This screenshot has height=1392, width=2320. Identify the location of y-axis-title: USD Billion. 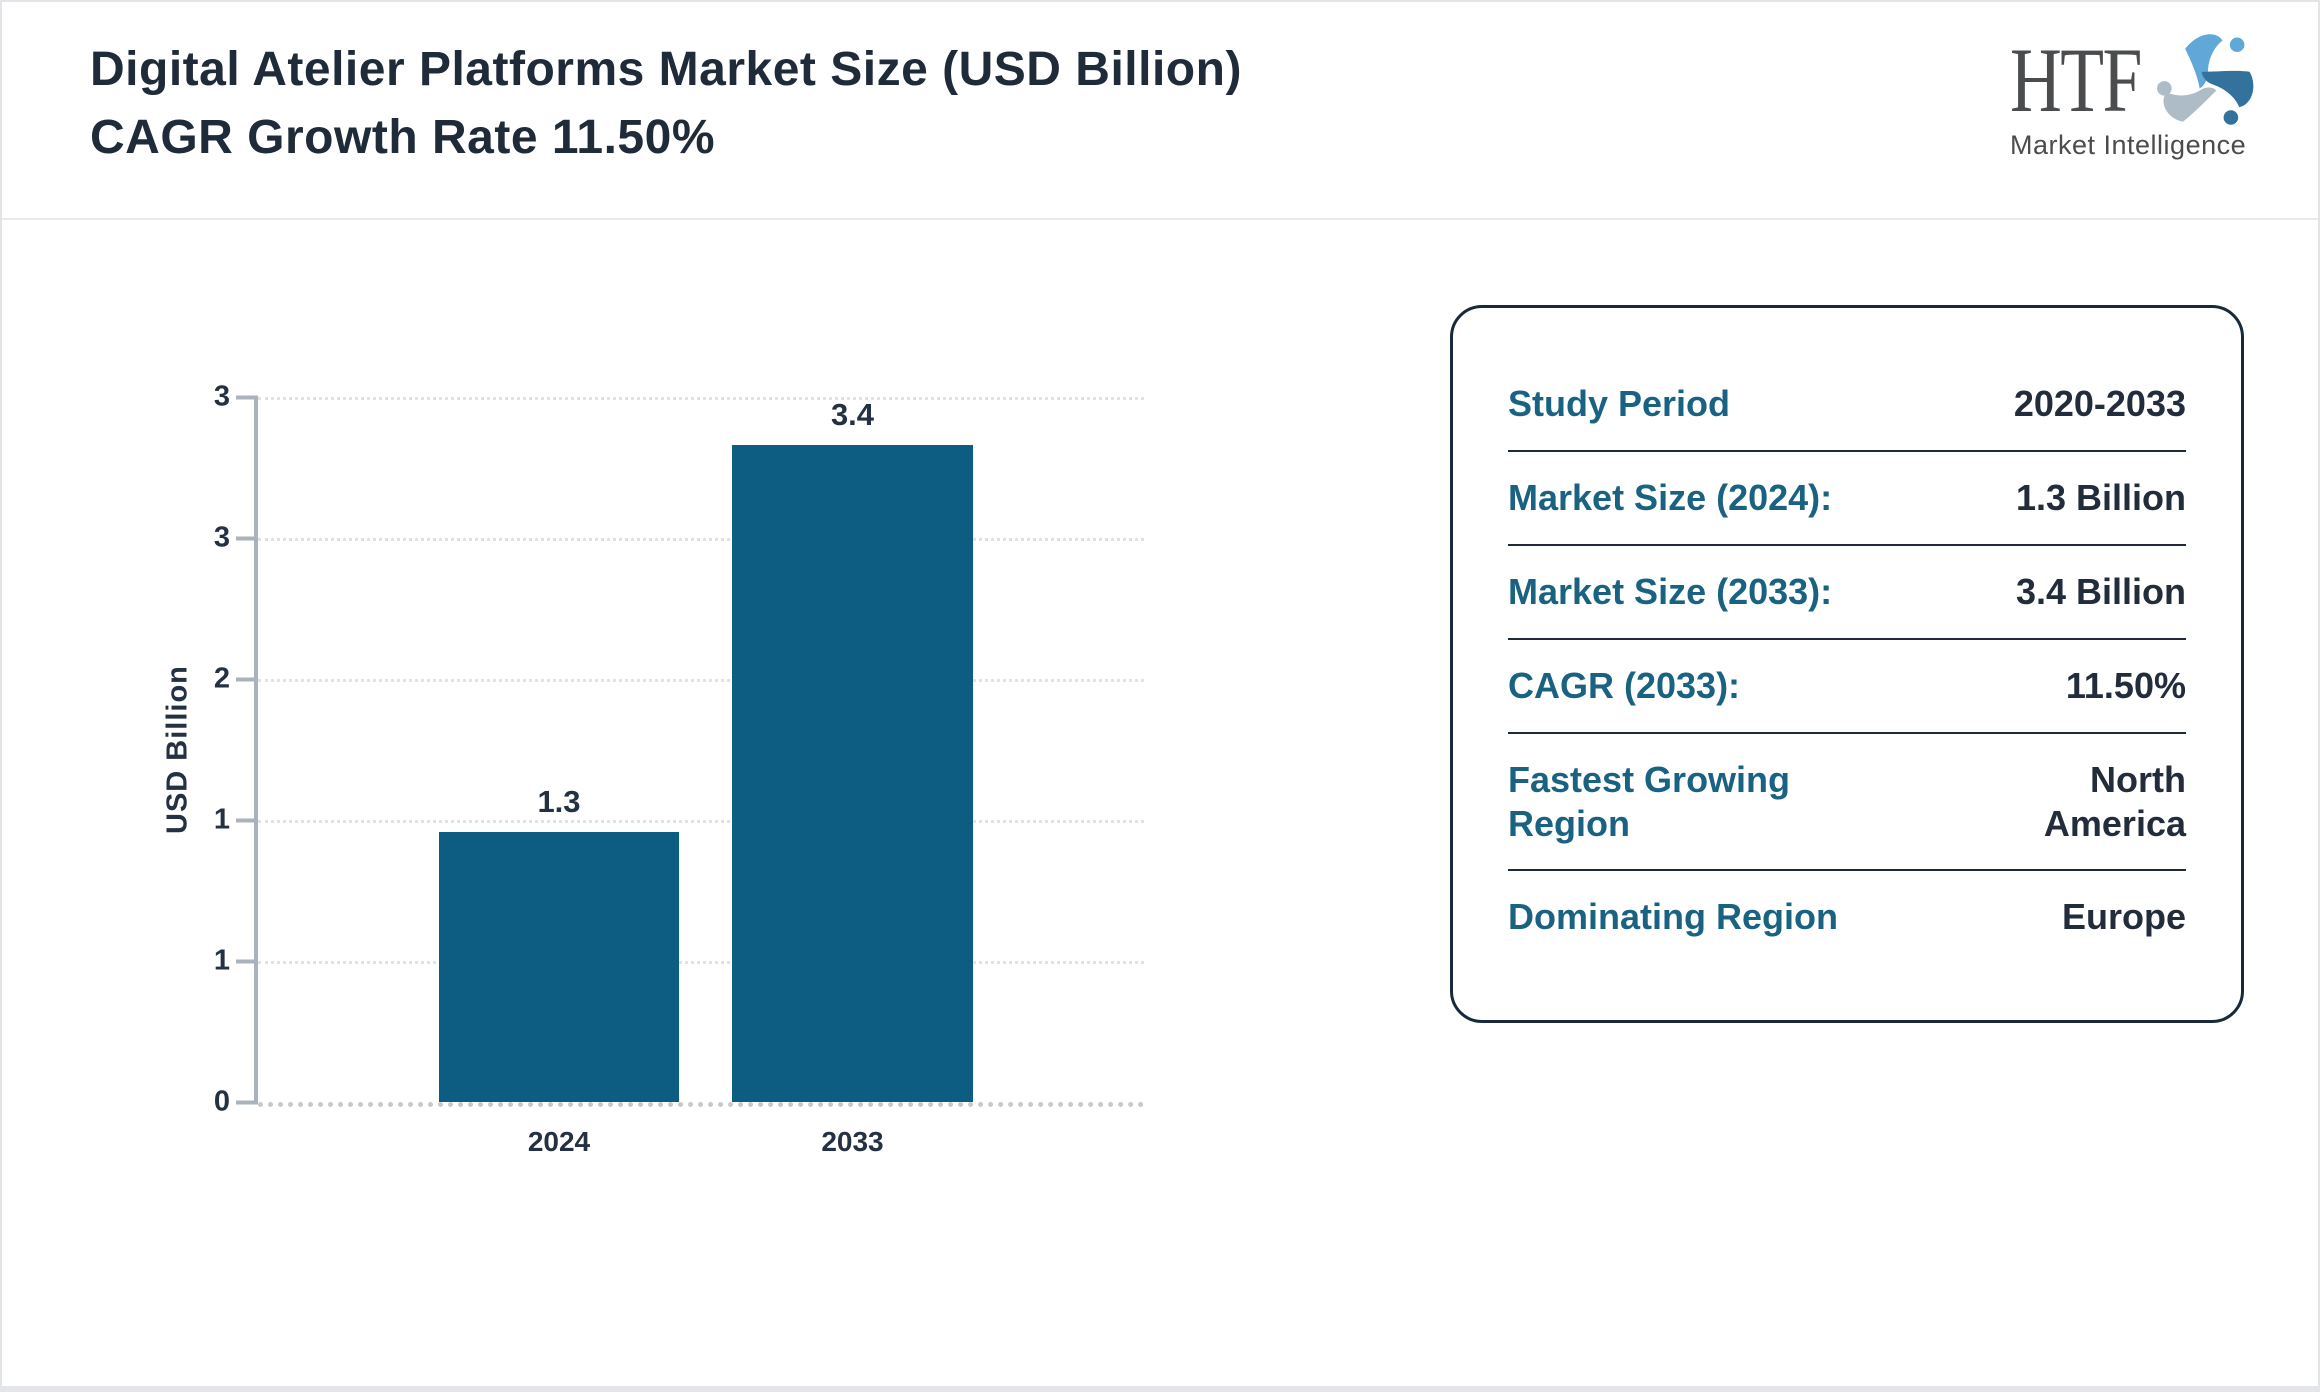
(177, 749).